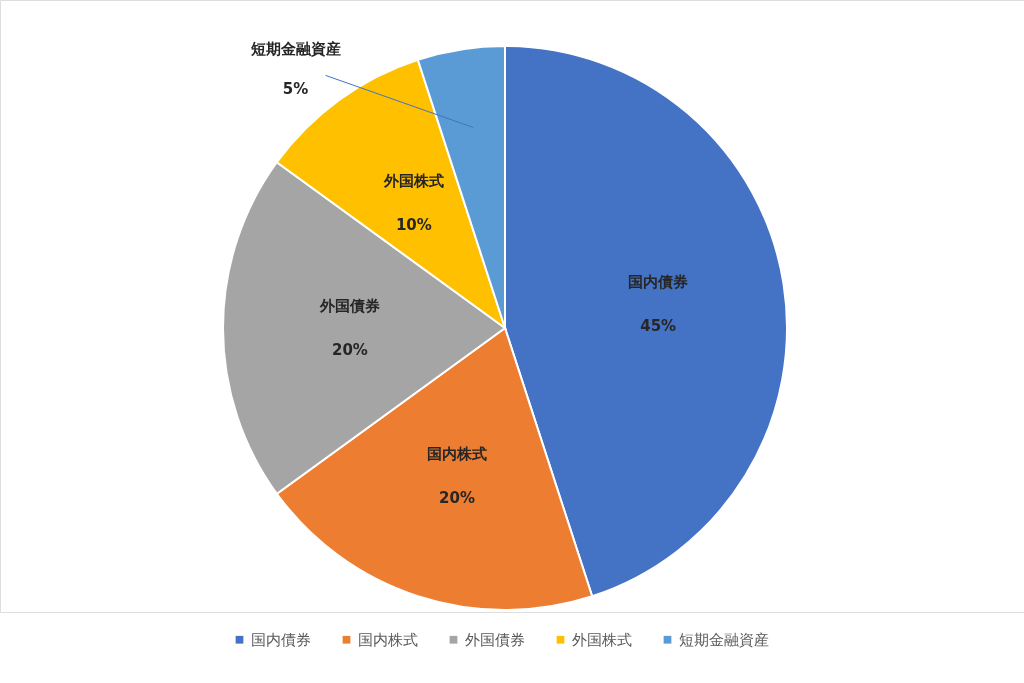 This screenshot has height=683, width=1024. Describe the element at coordinates (281, 639) in the screenshot. I see `legend-label: 国内債券` at that location.